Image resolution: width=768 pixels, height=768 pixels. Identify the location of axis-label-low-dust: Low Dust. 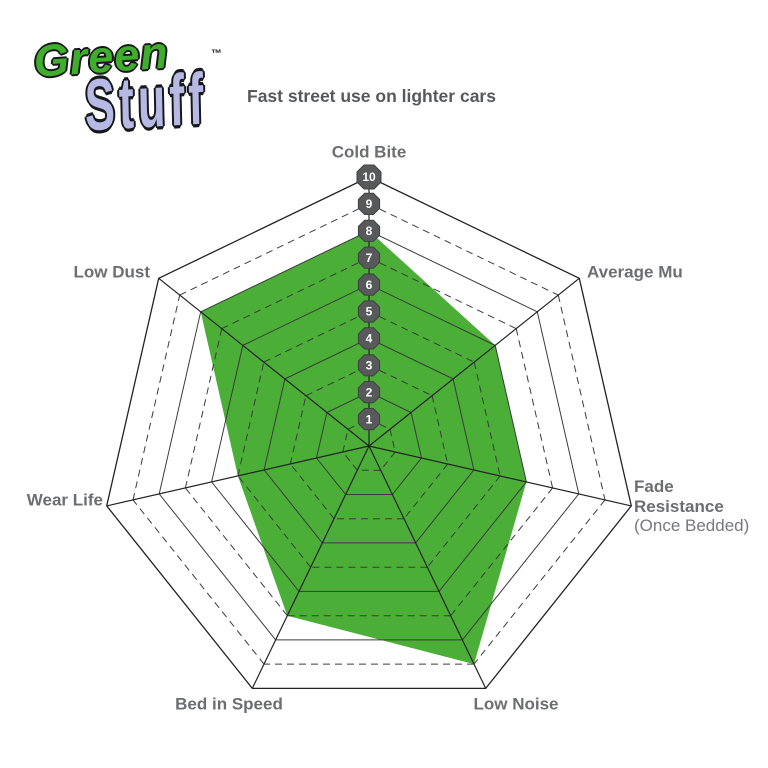
(112, 272).